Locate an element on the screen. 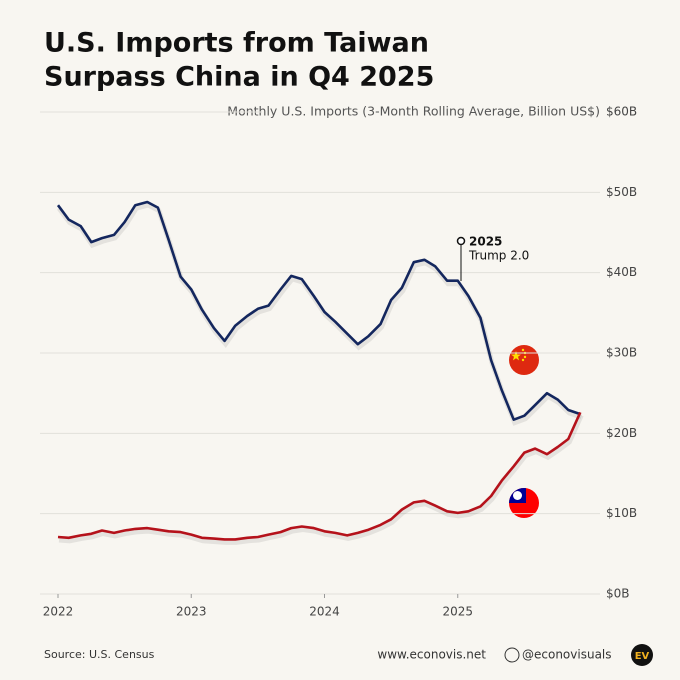 The height and width of the screenshot is (680, 680). y-tick-label: $20B is located at coordinates (621, 433).